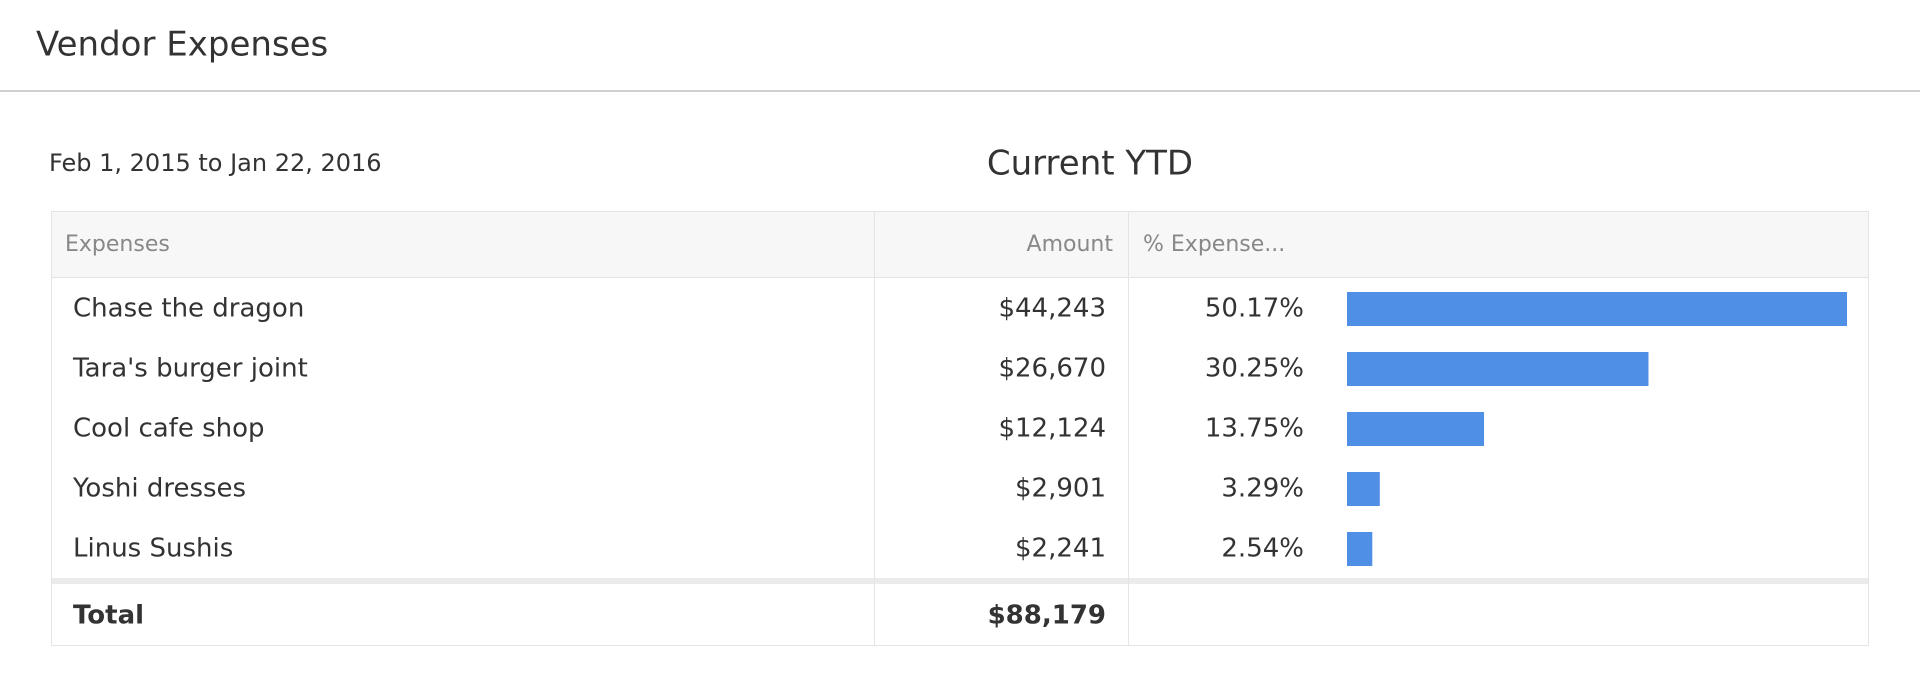  What do you see at coordinates (1254, 309) in the screenshot?
I see `percent: 50.17%` at bounding box center [1254, 309].